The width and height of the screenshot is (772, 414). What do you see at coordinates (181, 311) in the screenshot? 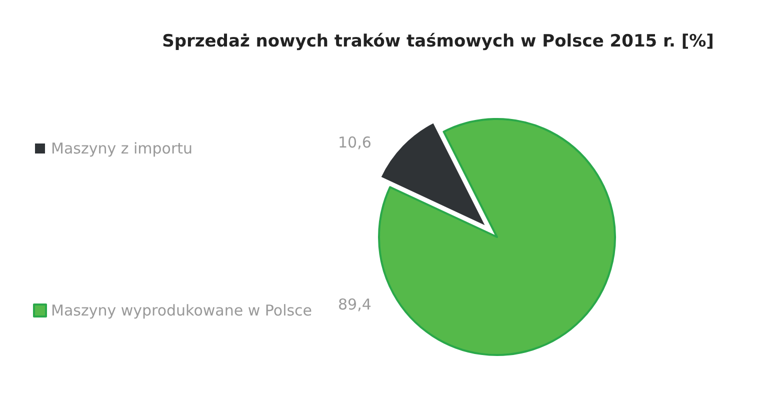
I see `legend-label: Maszyny wyprodukowane w Polsce` at bounding box center [181, 311].